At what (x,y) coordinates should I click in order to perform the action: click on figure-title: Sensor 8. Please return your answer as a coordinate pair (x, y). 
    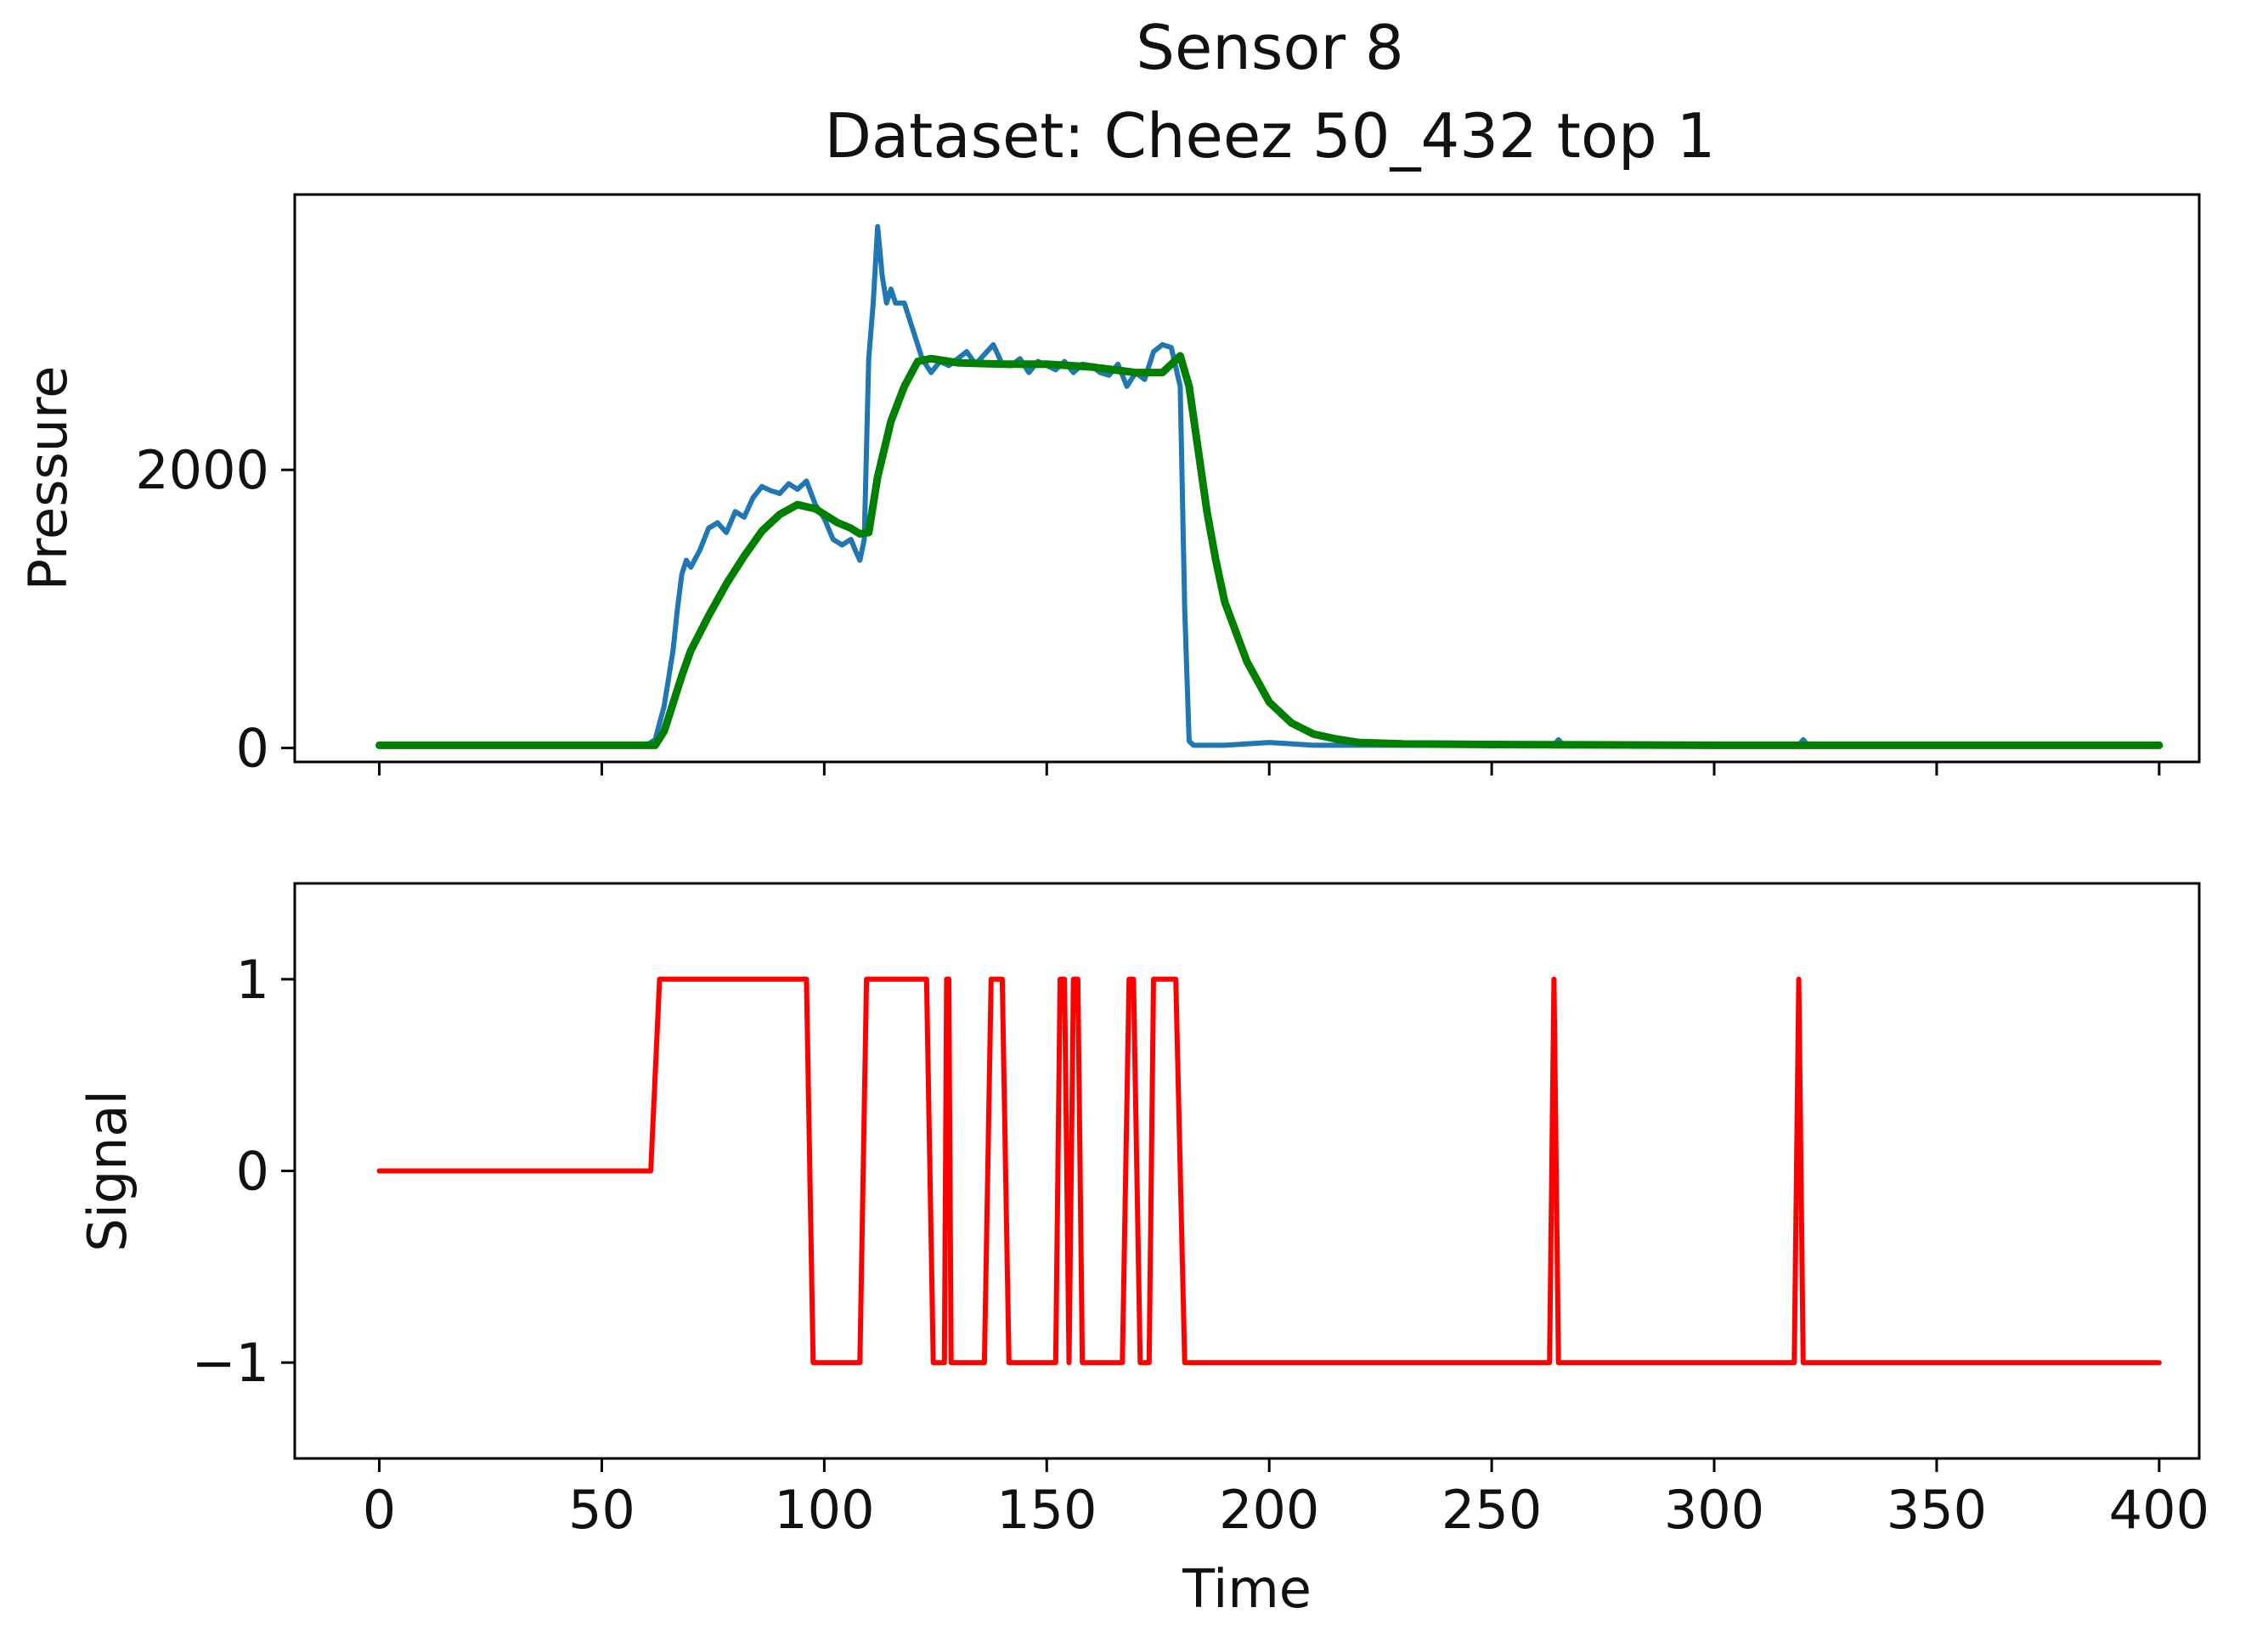
    Looking at the image, I should click on (1270, 47).